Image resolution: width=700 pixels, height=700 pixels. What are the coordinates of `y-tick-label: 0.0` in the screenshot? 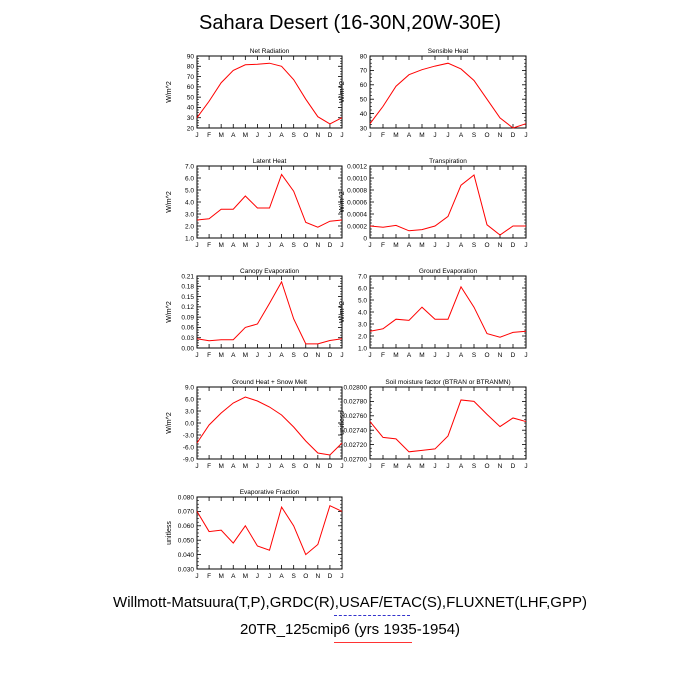 It's located at (189, 423).